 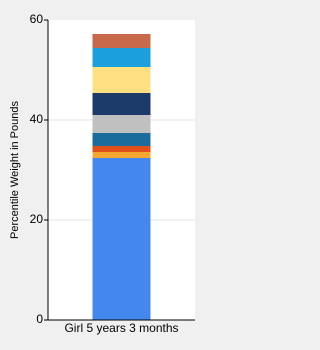 What do you see at coordinates (121, 328) in the screenshot?
I see `x-tick-label: Girl 5 years 3 months` at bounding box center [121, 328].